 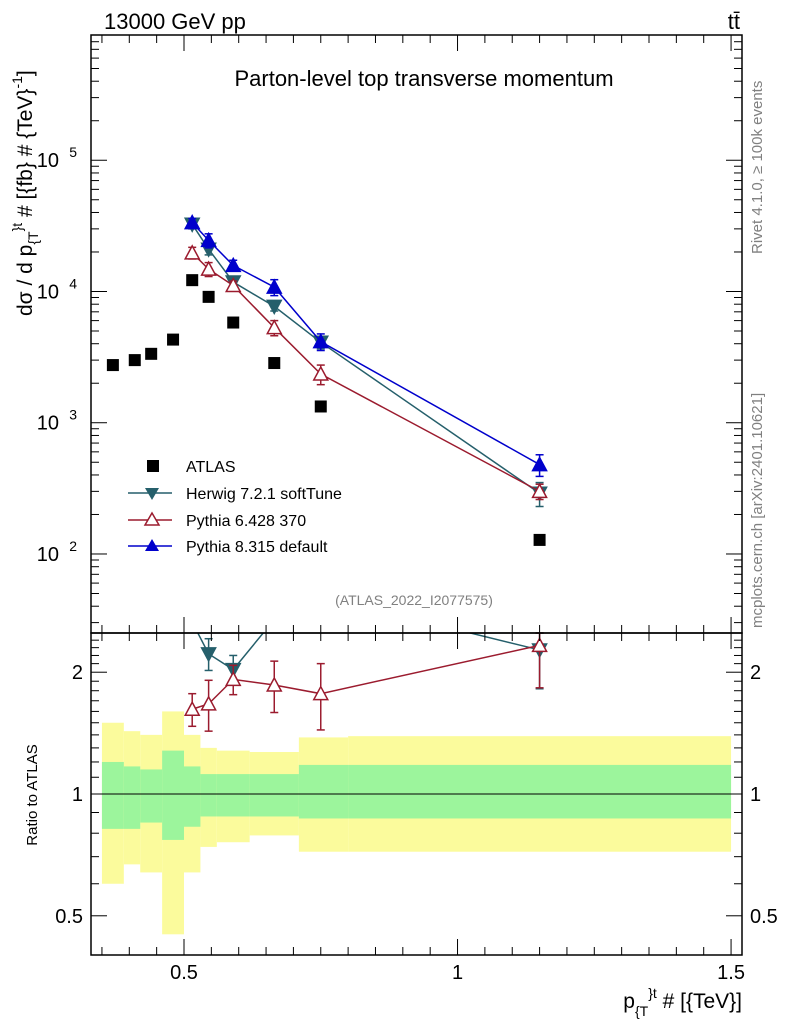 I want to click on ratio-ytick-label-right-0: 0.5, so click(x=764, y=917).